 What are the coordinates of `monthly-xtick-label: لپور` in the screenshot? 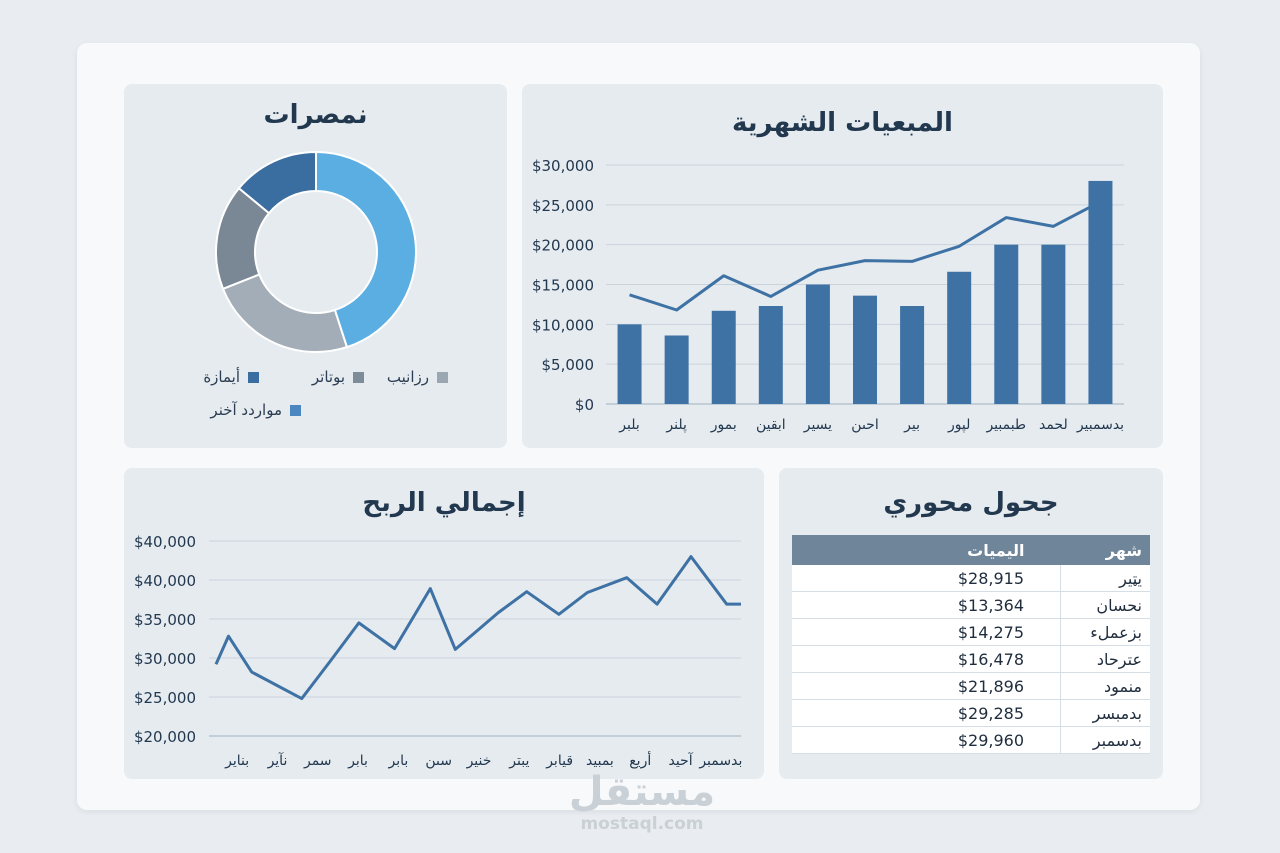 It's located at (958, 425).